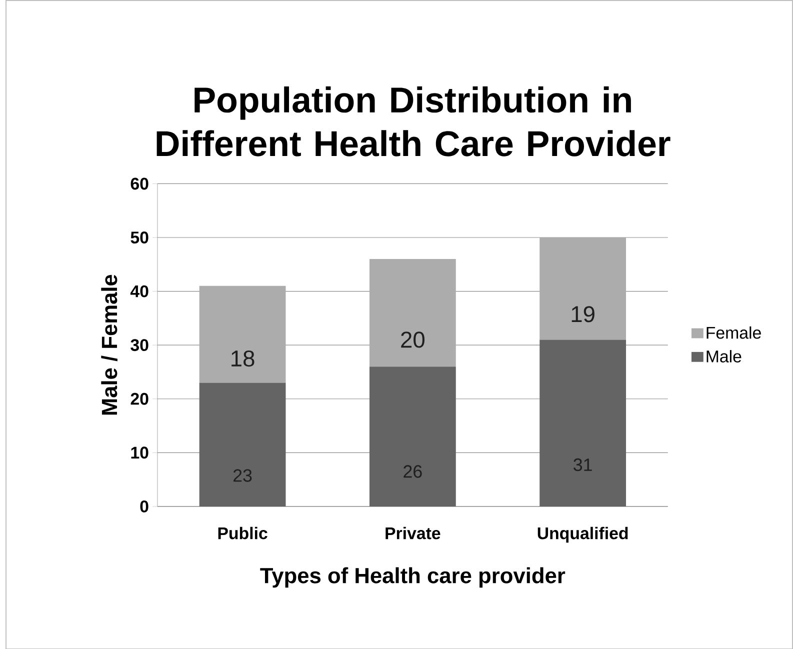 This screenshot has height=649, width=793. I want to click on y-tick-label: 30, so click(139, 344).